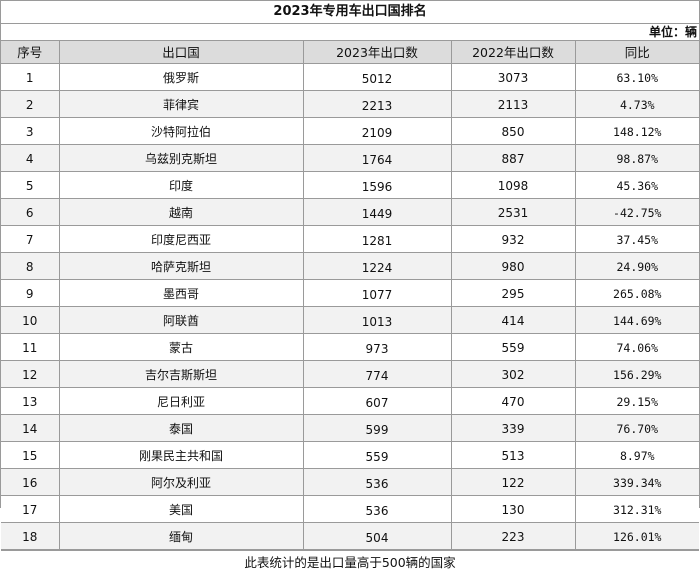 The height and width of the screenshot is (574, 700). I want to click on table-row: 3 沙特阿拉伯 2109 850 148.12%, so click(350, 131).